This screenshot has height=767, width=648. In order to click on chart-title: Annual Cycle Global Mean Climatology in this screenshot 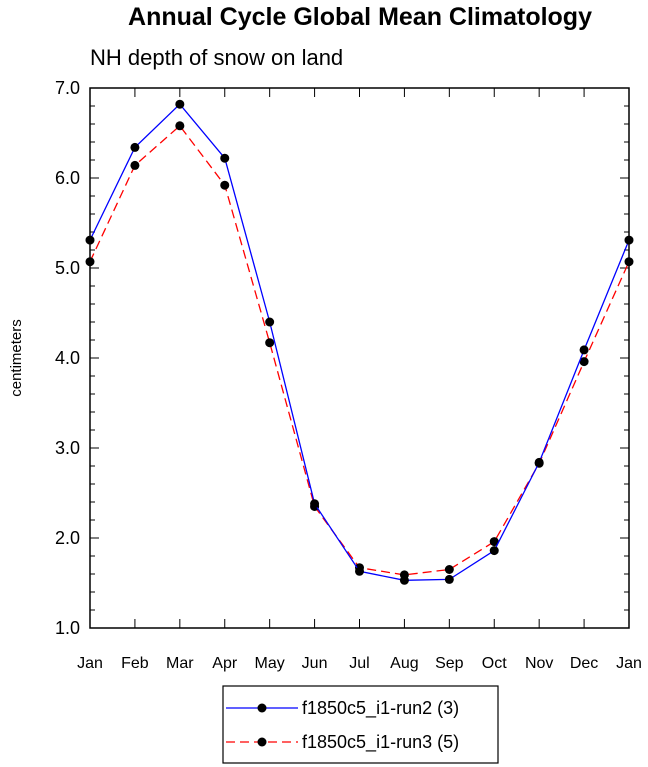, I will do `click(360, 17)`.